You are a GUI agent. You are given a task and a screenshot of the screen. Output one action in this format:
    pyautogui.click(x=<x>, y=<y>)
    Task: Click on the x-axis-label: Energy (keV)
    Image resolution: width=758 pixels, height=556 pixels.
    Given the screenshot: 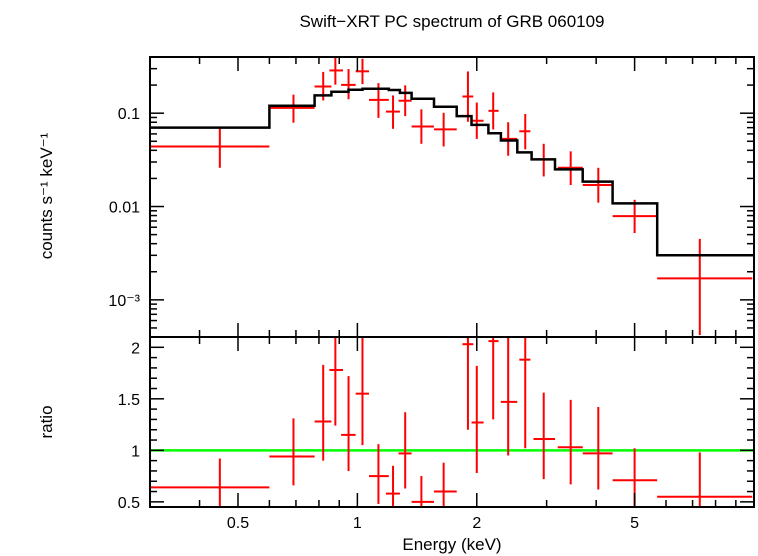 What is the action you would take?
    pyautogui.click(x=451, y=544)
    